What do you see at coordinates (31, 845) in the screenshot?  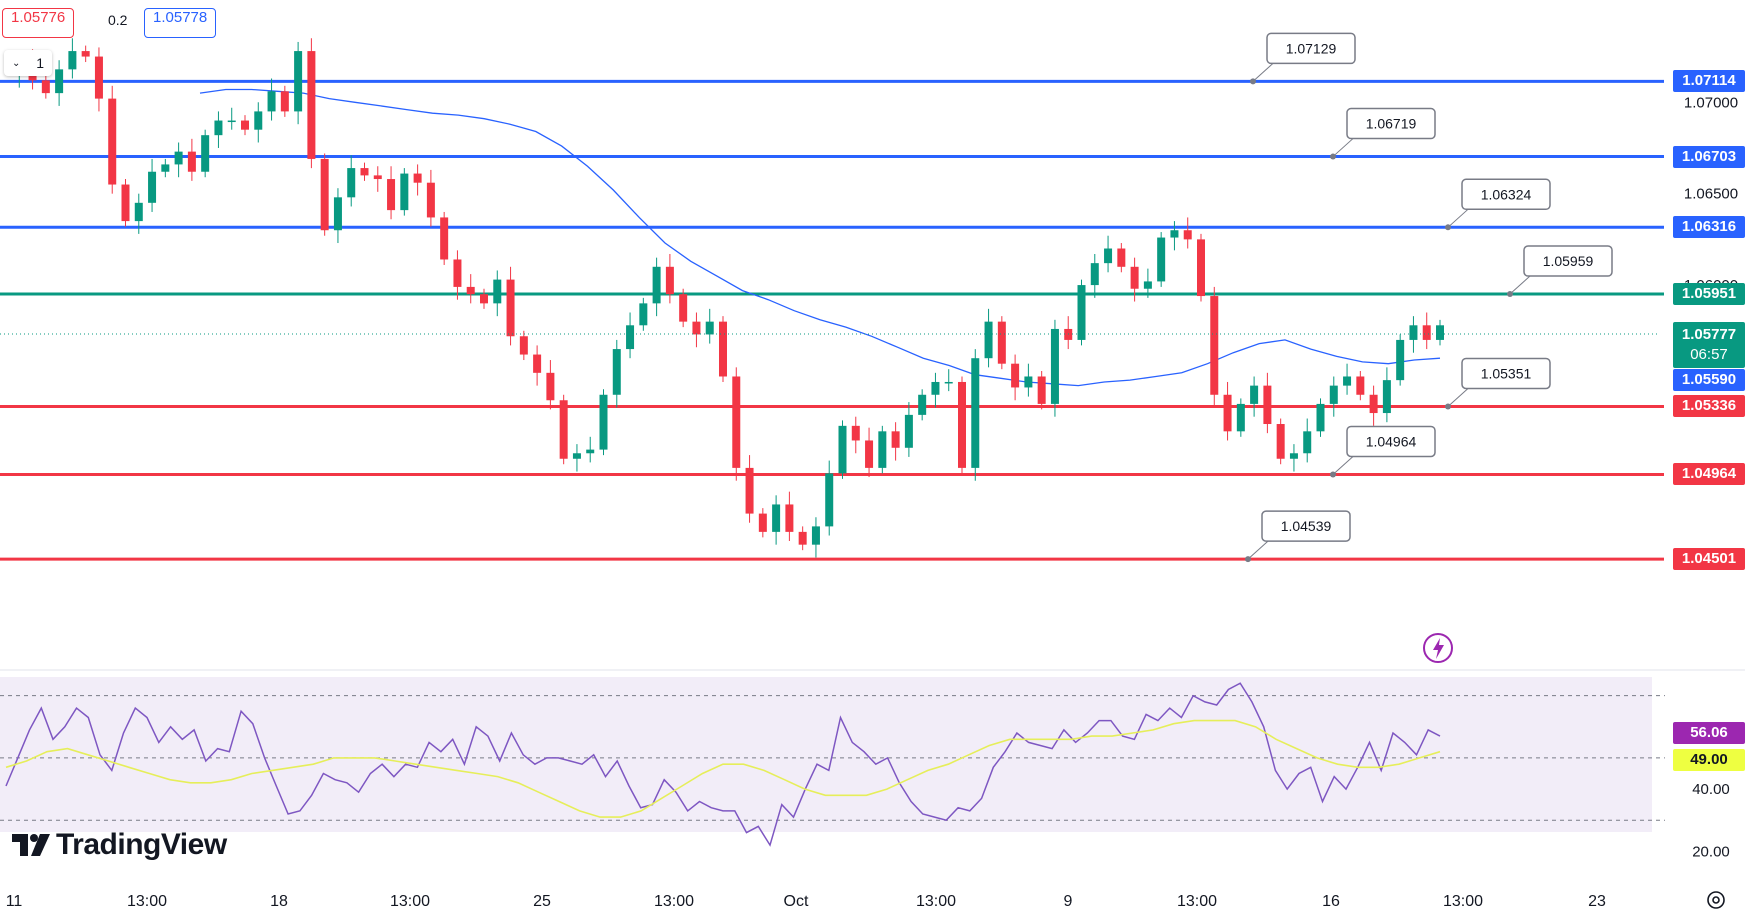 I see `tradingview-logo-icon` at bounding box center [31, 845].